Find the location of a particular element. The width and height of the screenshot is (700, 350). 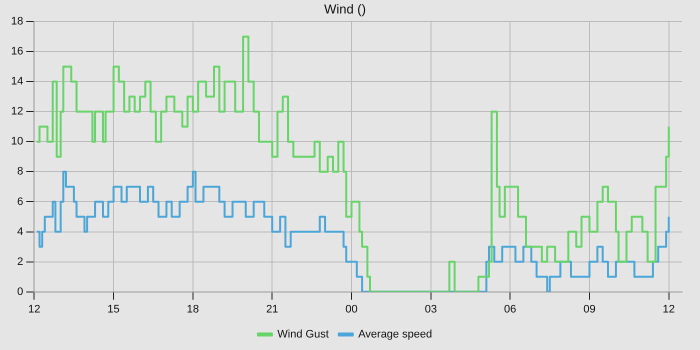

x-tick-label: 18 is located at coordinates (192, 309).